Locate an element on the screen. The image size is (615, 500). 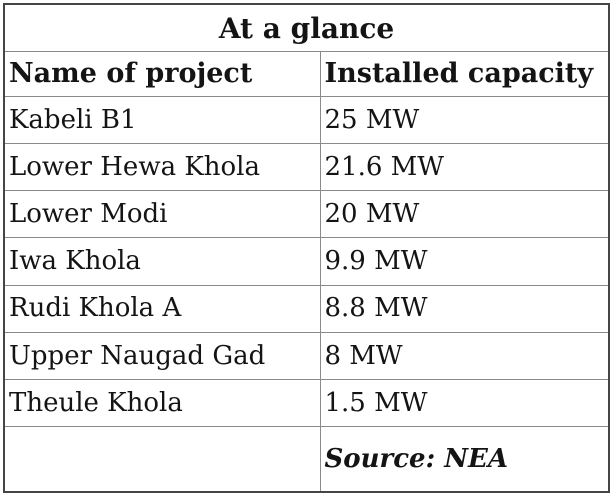
capacity-cell: 1.5 MW is located at coordinates (464, 403).